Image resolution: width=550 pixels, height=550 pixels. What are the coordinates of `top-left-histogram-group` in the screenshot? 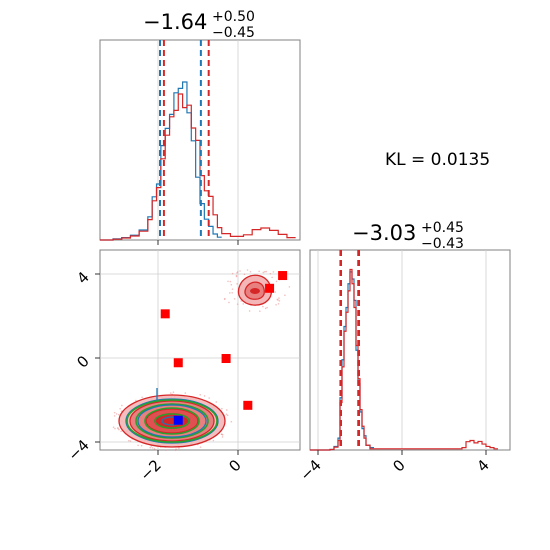 It's located at (198, 161).